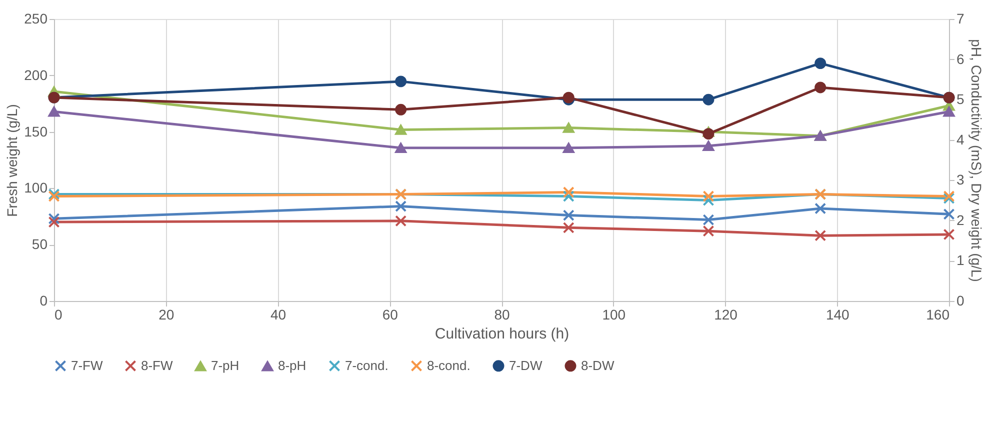  What do you see at coordinates (366, 365) in the screenshot?
I see `legend-label: 7-cond.` at bounding box center [366, 365].